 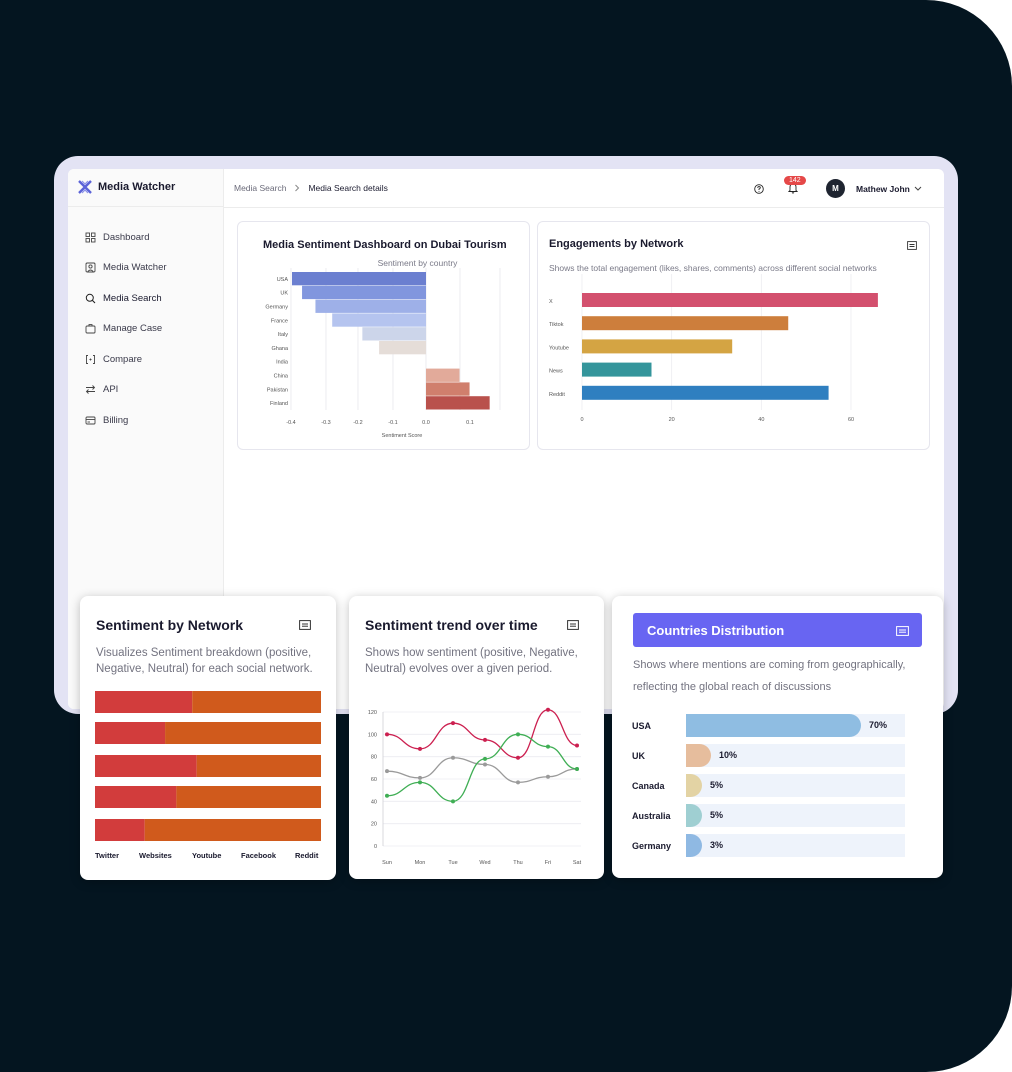 What do you see at coordinates (123, 359) in the screenshot?
I see `sidebar-item-label: Compare` at bounding box center [123, 359].